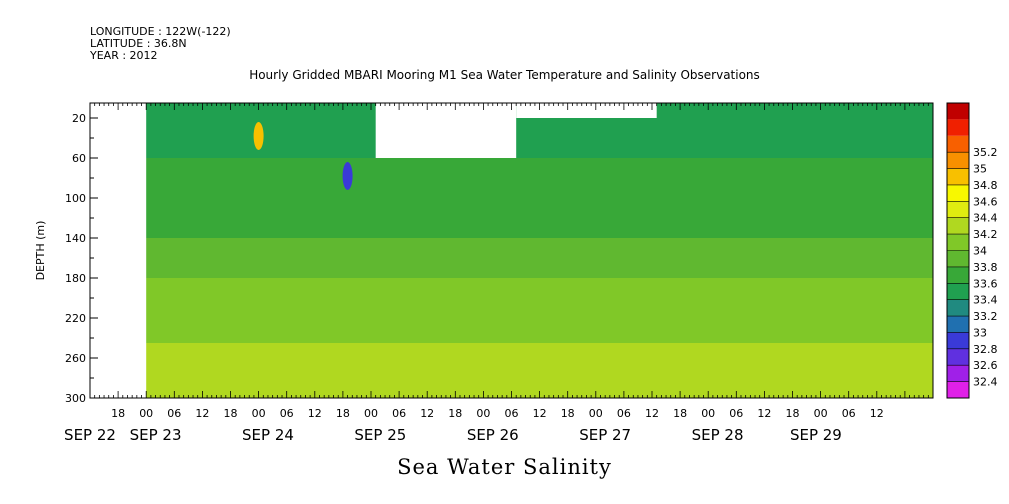 This screenshot has height=504, width=1009. What do you see at coordinates (75, 198) in the screenshot?
I see `y-tick-label: 100` at bounding box center [75, 198].